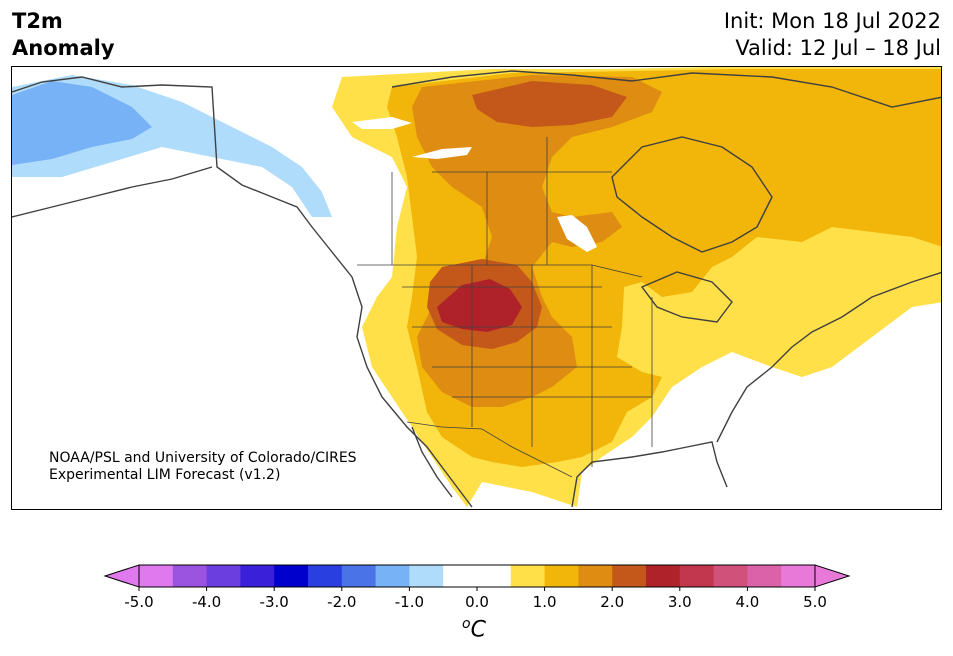 This screenshot has height=656, width=953. I want to click on alaska-south-coast, so click(112, 192).